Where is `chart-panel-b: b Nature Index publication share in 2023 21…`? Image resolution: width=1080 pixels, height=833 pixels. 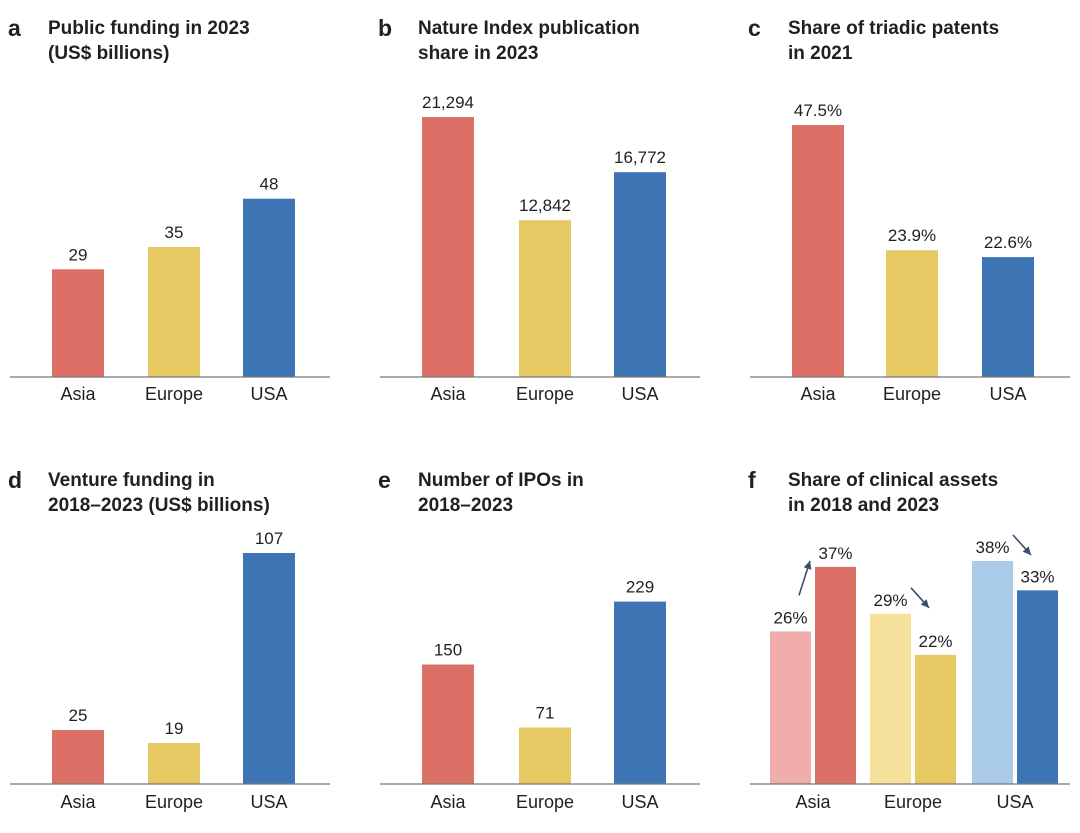
chart-panel-b: b Nature Index publication share in 2023 21… is located at coordinates (539, 209).